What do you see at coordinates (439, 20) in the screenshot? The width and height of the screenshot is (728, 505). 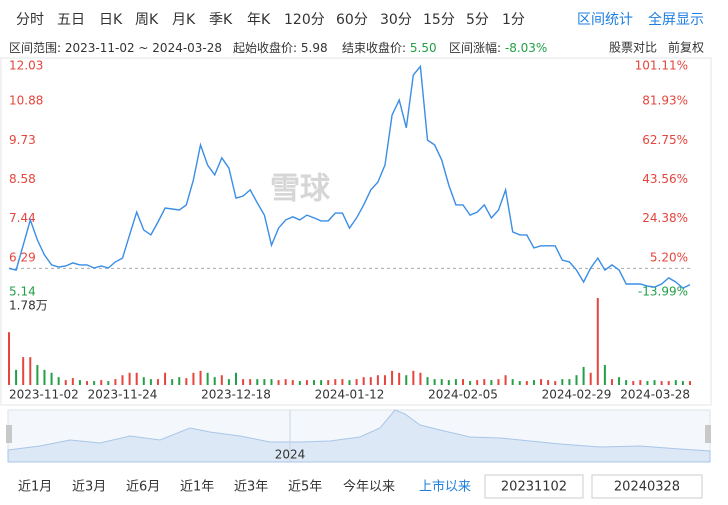 I see `period-tab: 15分` at bounding box center [439, 20].